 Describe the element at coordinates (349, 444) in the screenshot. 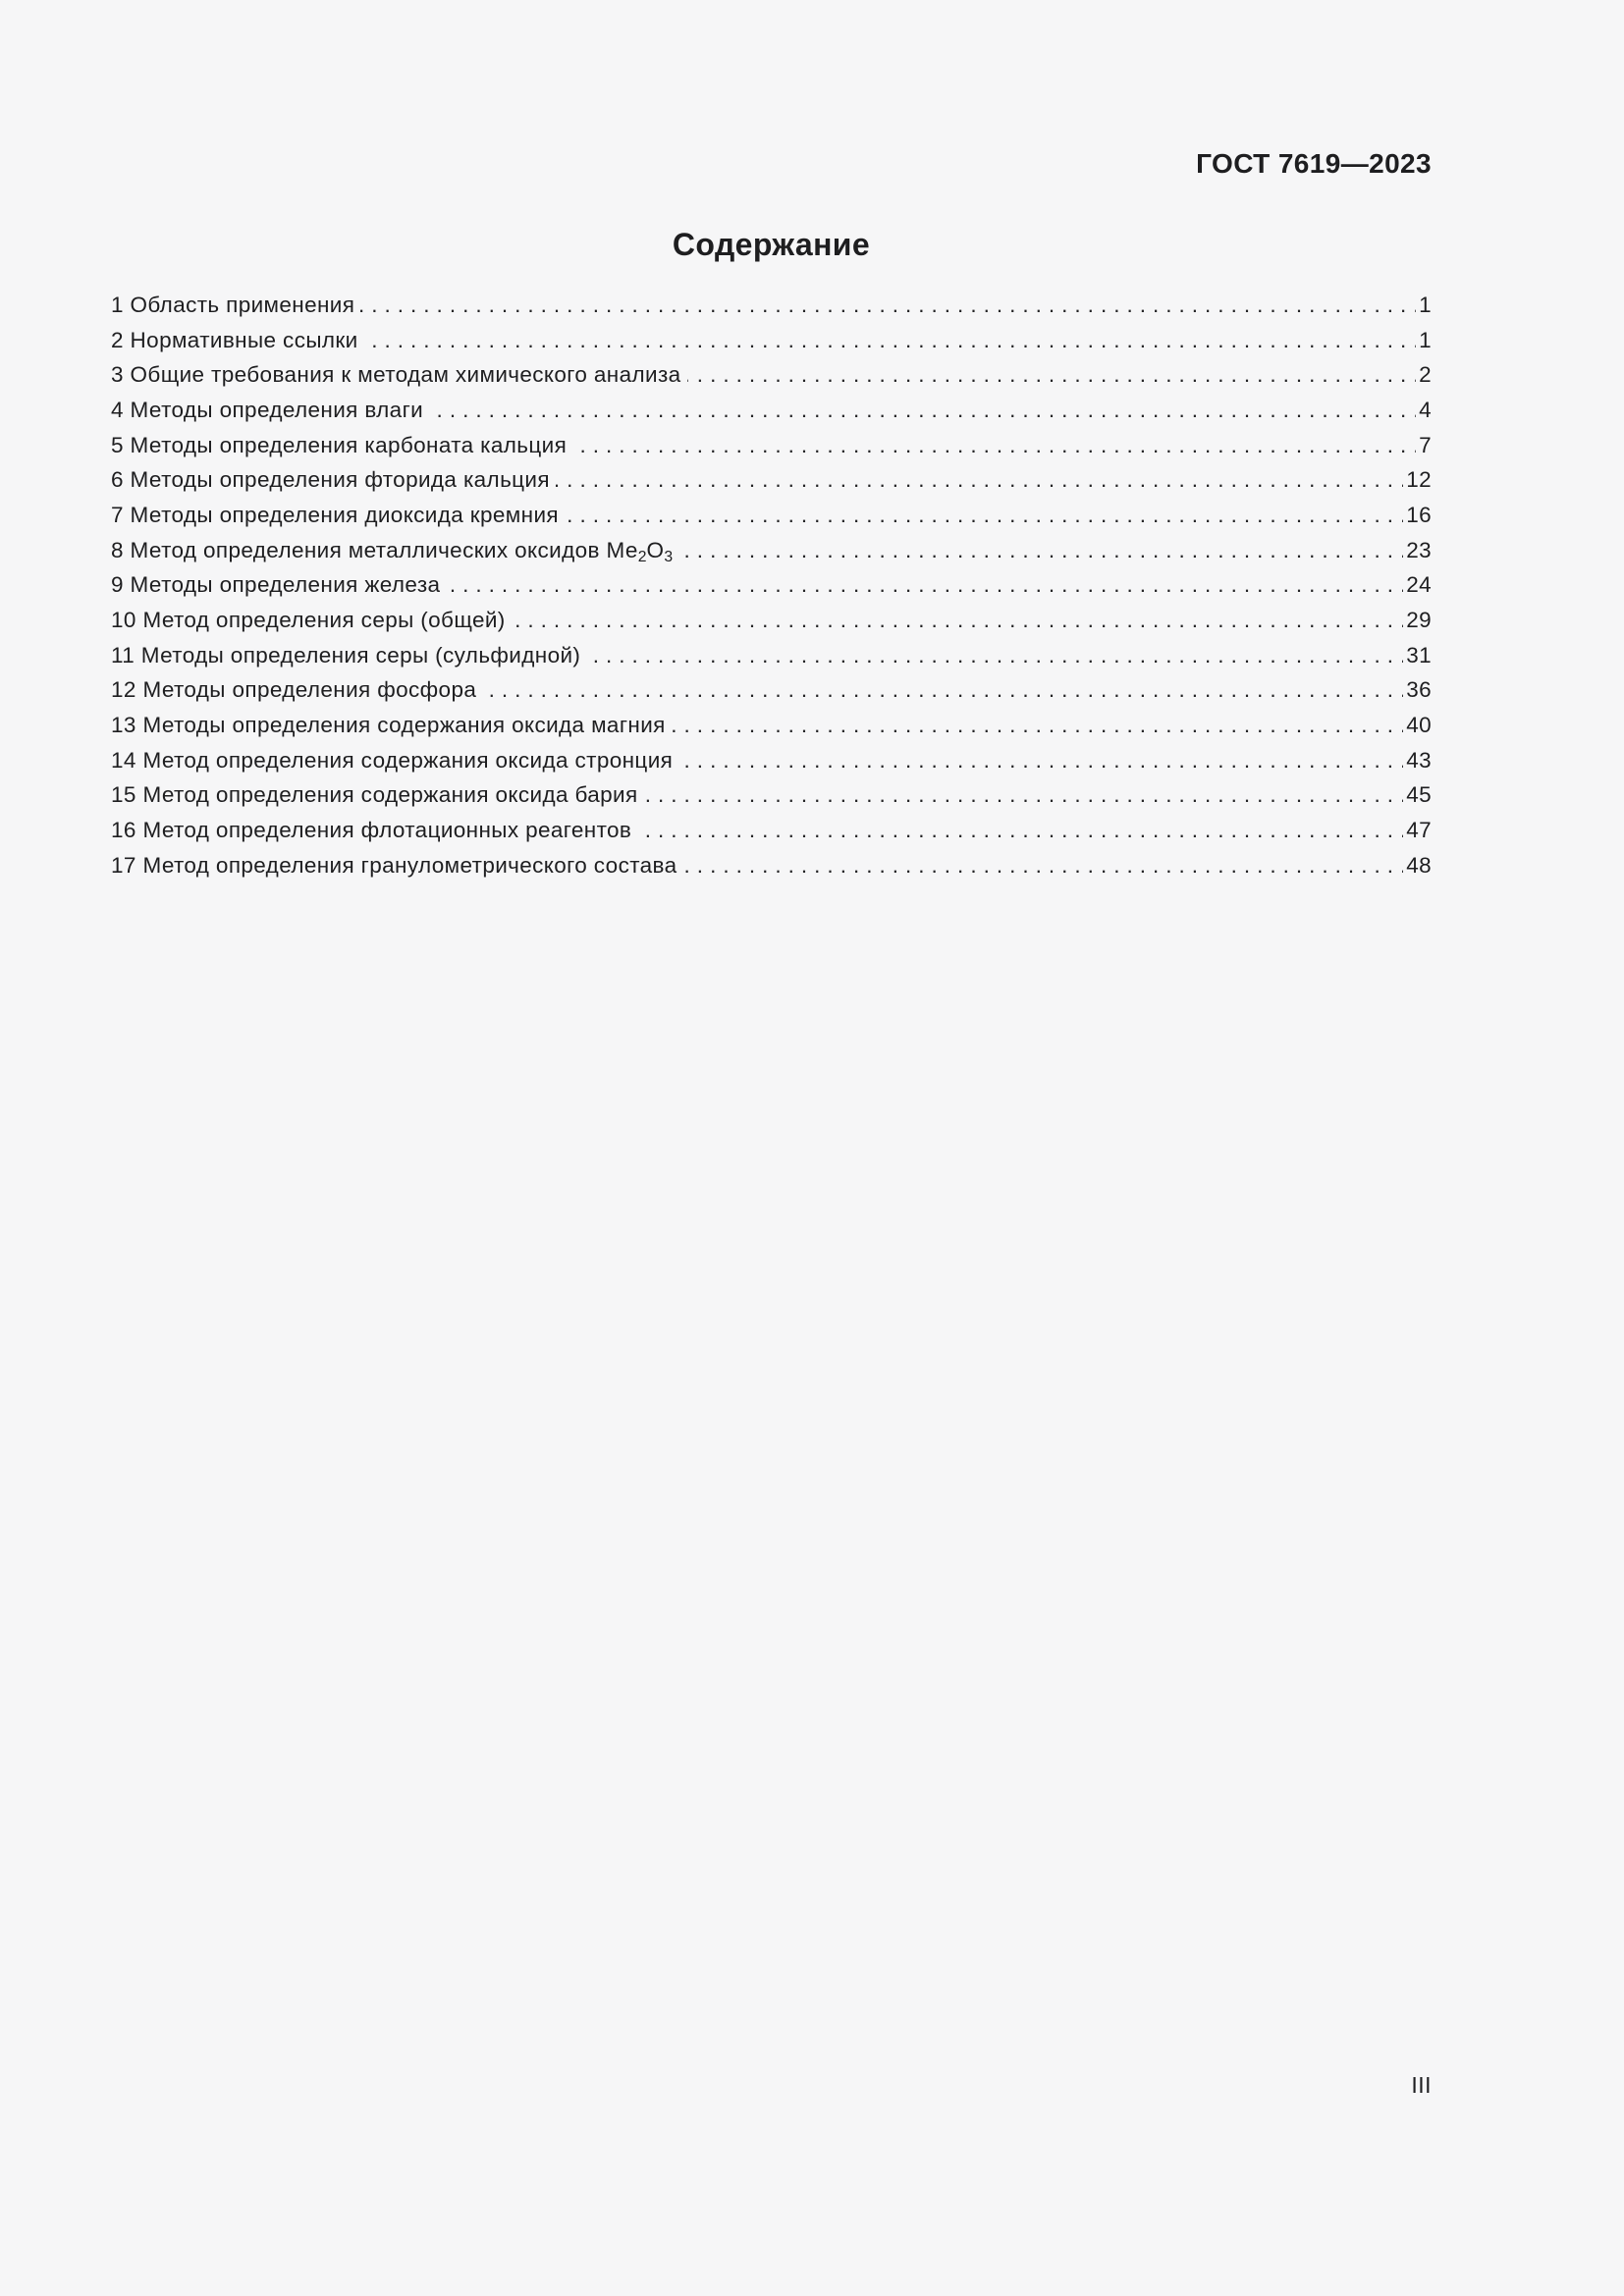

I see `toc-entry-title: Методы определения карбоната кальция` at that location.